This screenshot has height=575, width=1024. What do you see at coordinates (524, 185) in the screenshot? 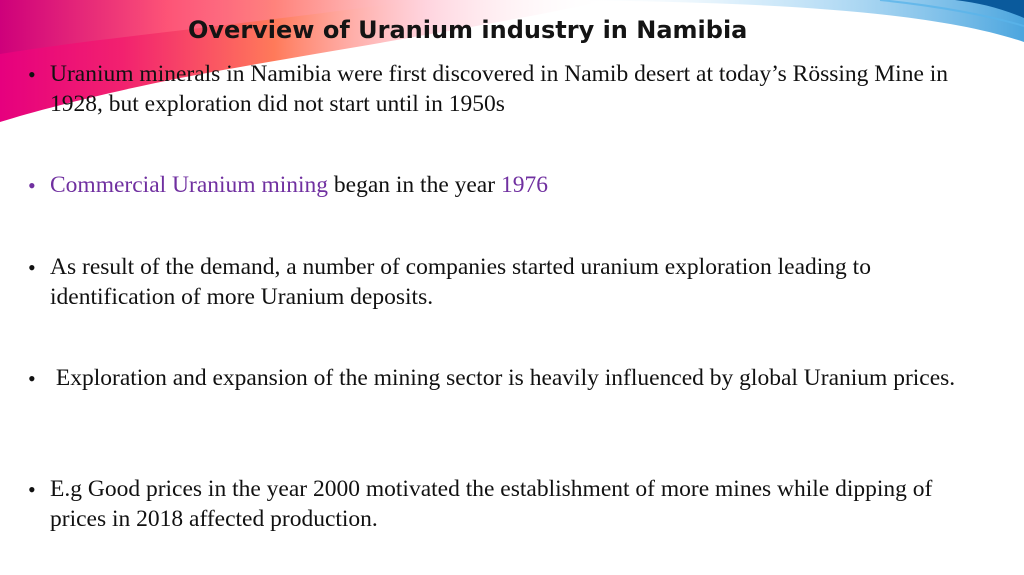
I see `highlight-year: 1976` at bounding box center [524, 185].